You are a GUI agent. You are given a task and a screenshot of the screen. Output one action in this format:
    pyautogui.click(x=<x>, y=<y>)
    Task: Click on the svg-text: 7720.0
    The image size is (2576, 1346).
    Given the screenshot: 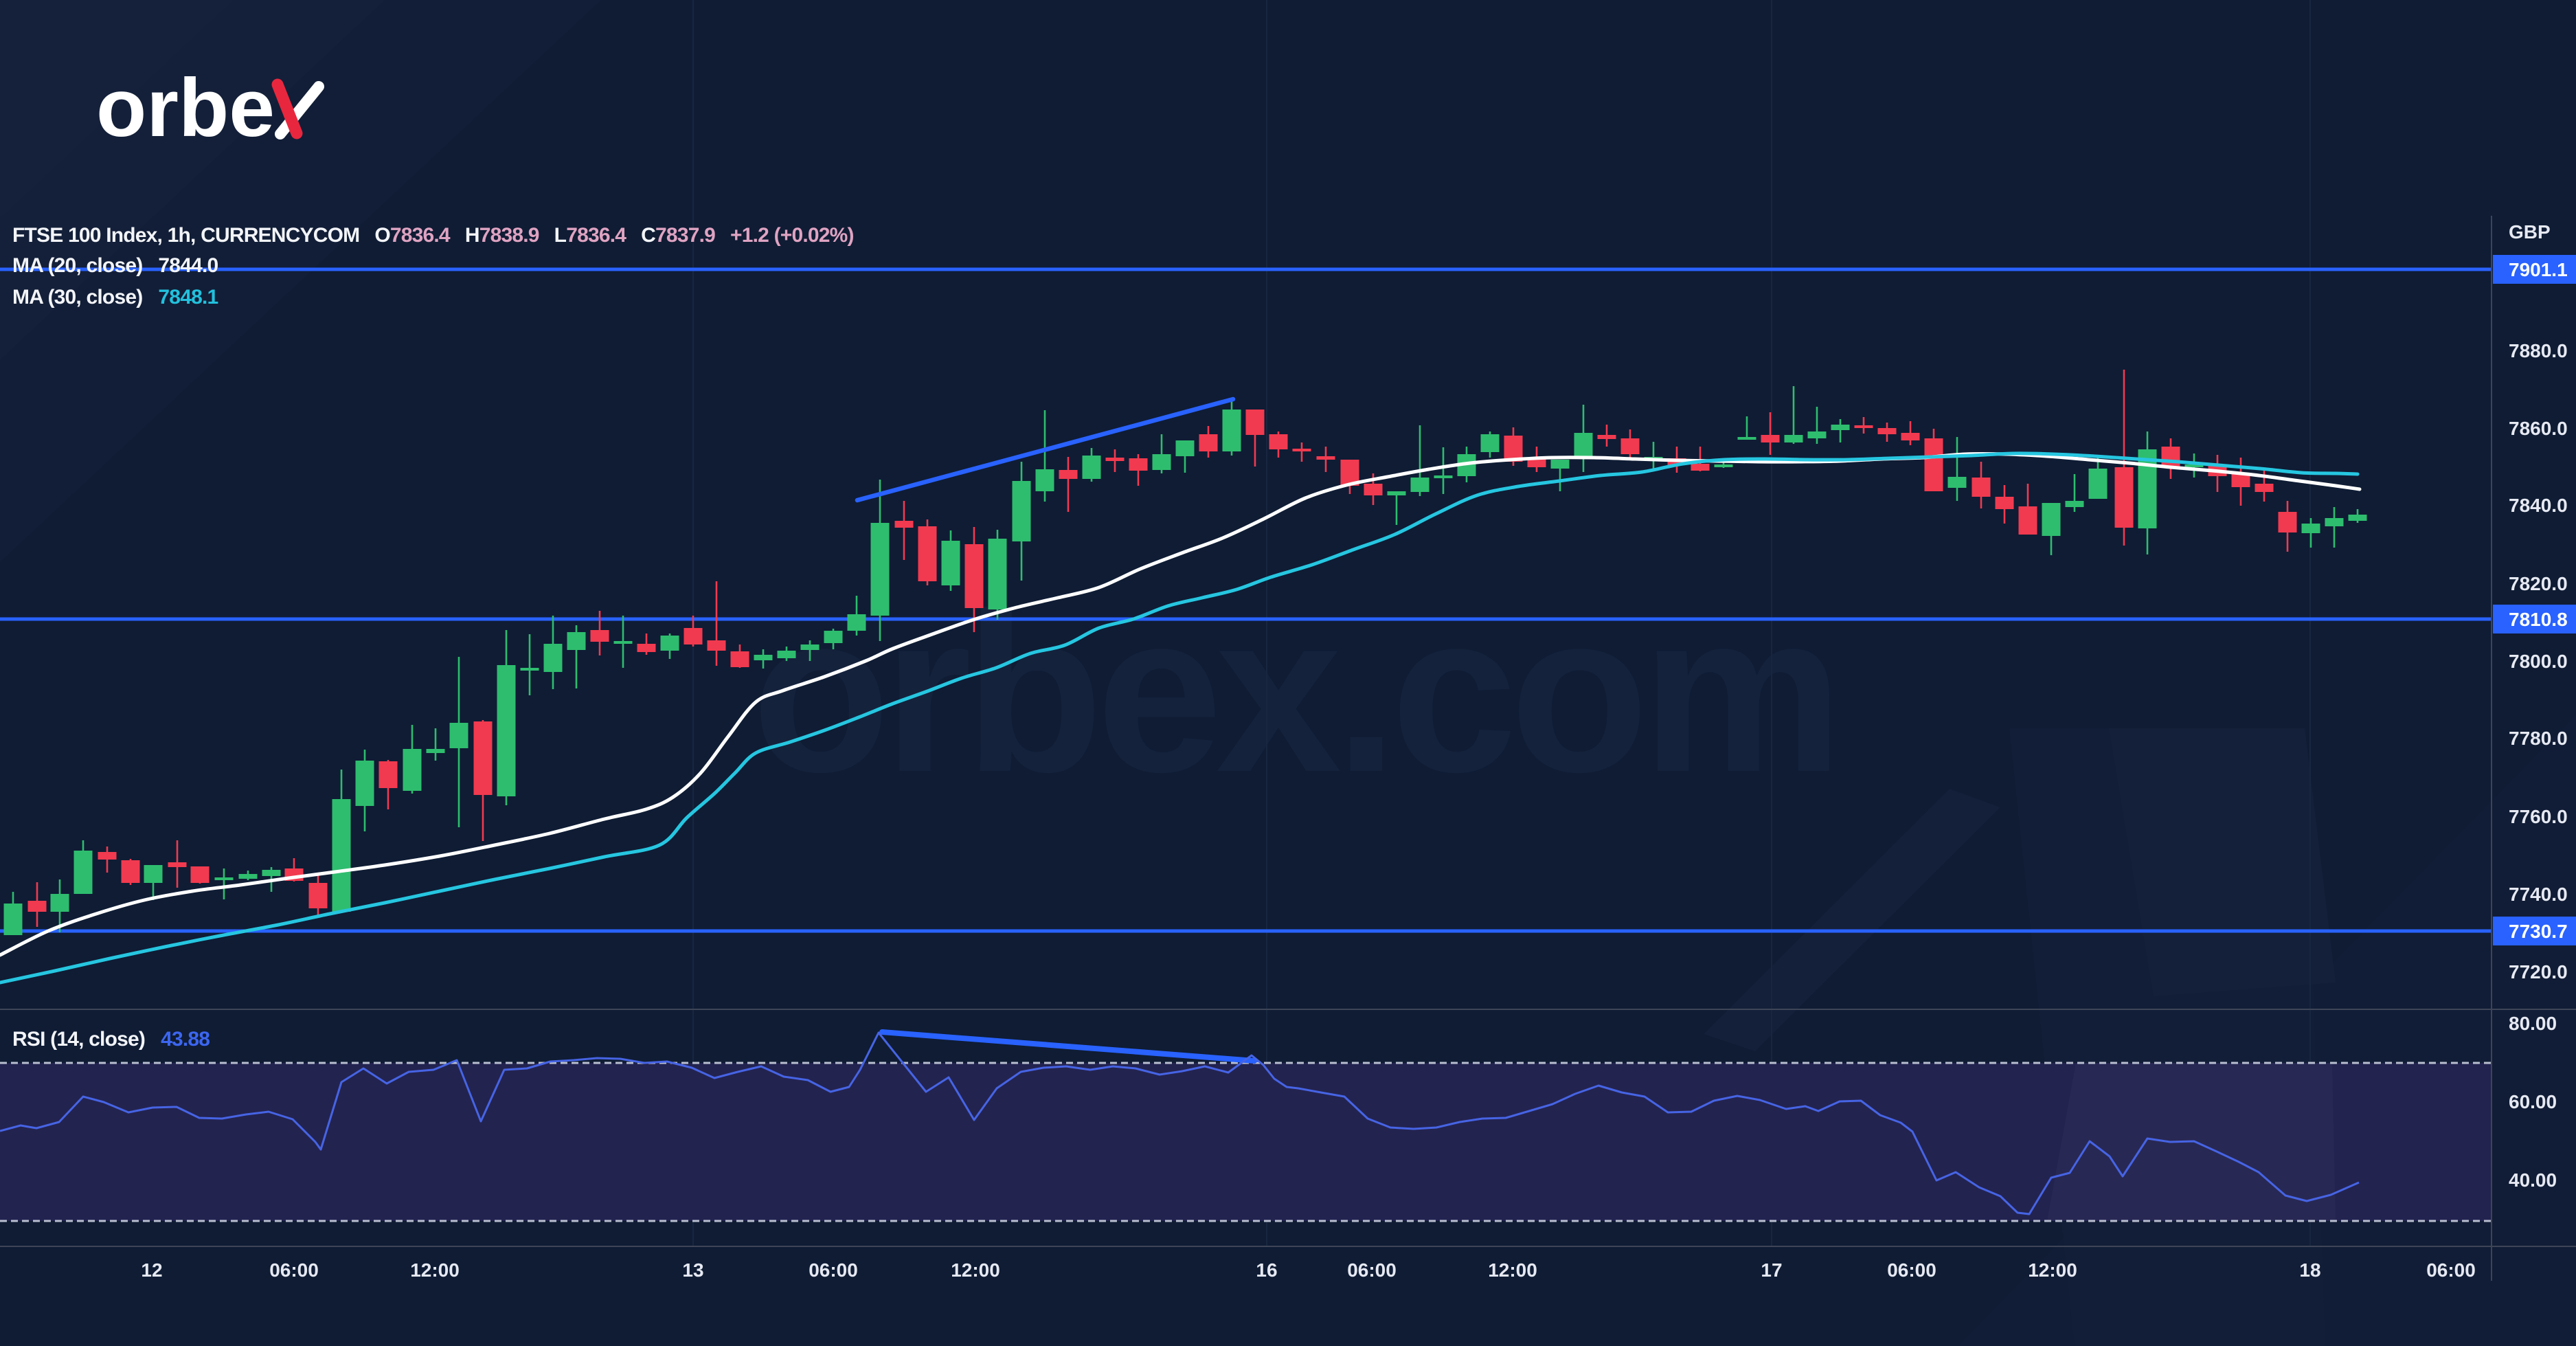 What is the action you would take?
    pyautogui.click(x=2538, y=972)
    